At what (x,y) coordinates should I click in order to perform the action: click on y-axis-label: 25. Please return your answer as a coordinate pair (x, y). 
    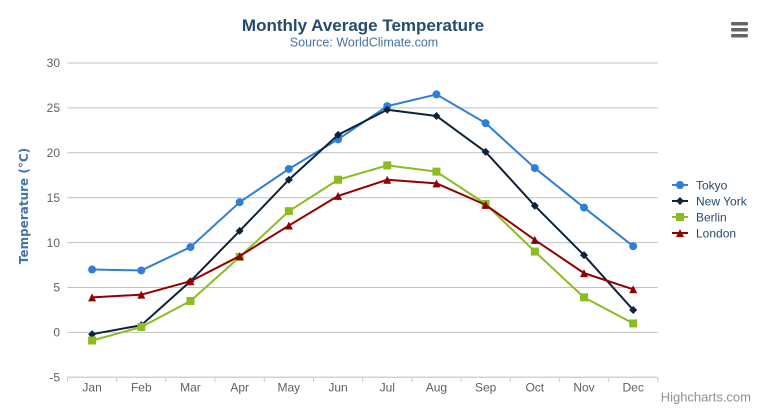
    Looking at the image, I should click on (54, 108).